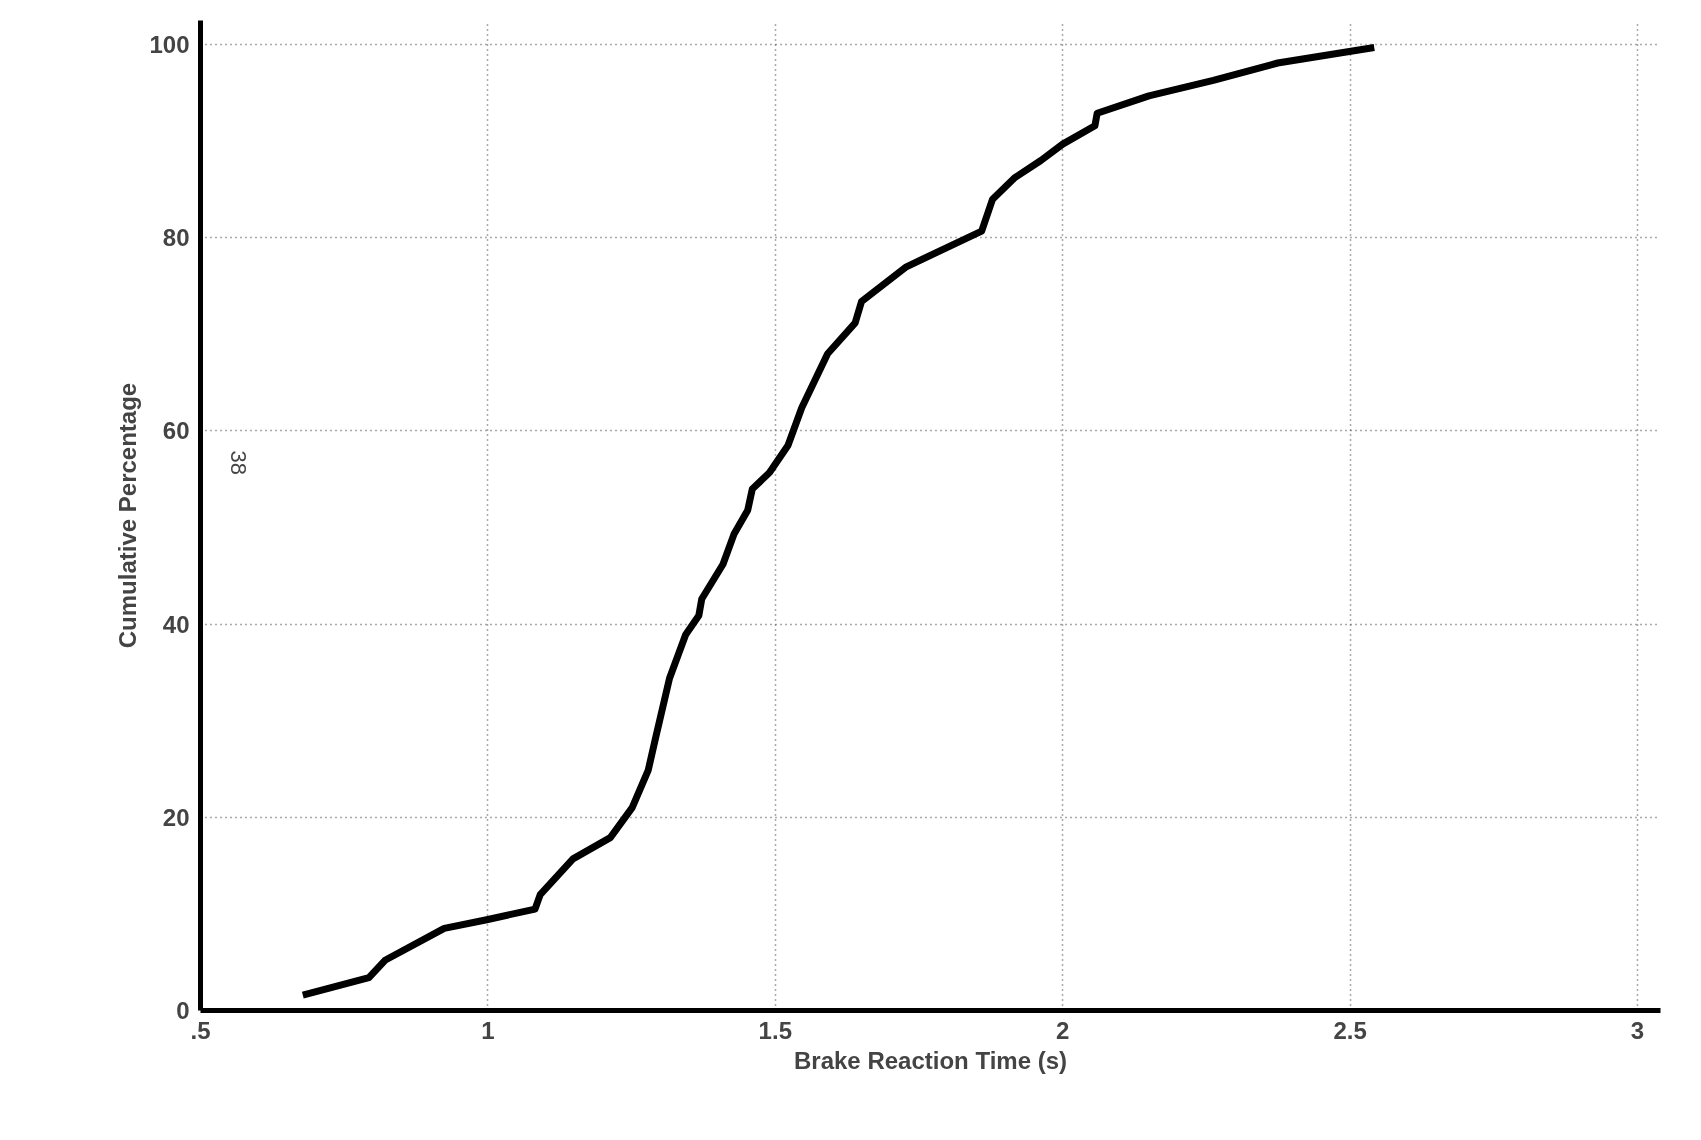 This screenshot has width=1701, height=1140. What do you see at coordinates (488, 1030) in the screenshot?
I see `x-tick-label: 1` at bounding box center [488, 1030].